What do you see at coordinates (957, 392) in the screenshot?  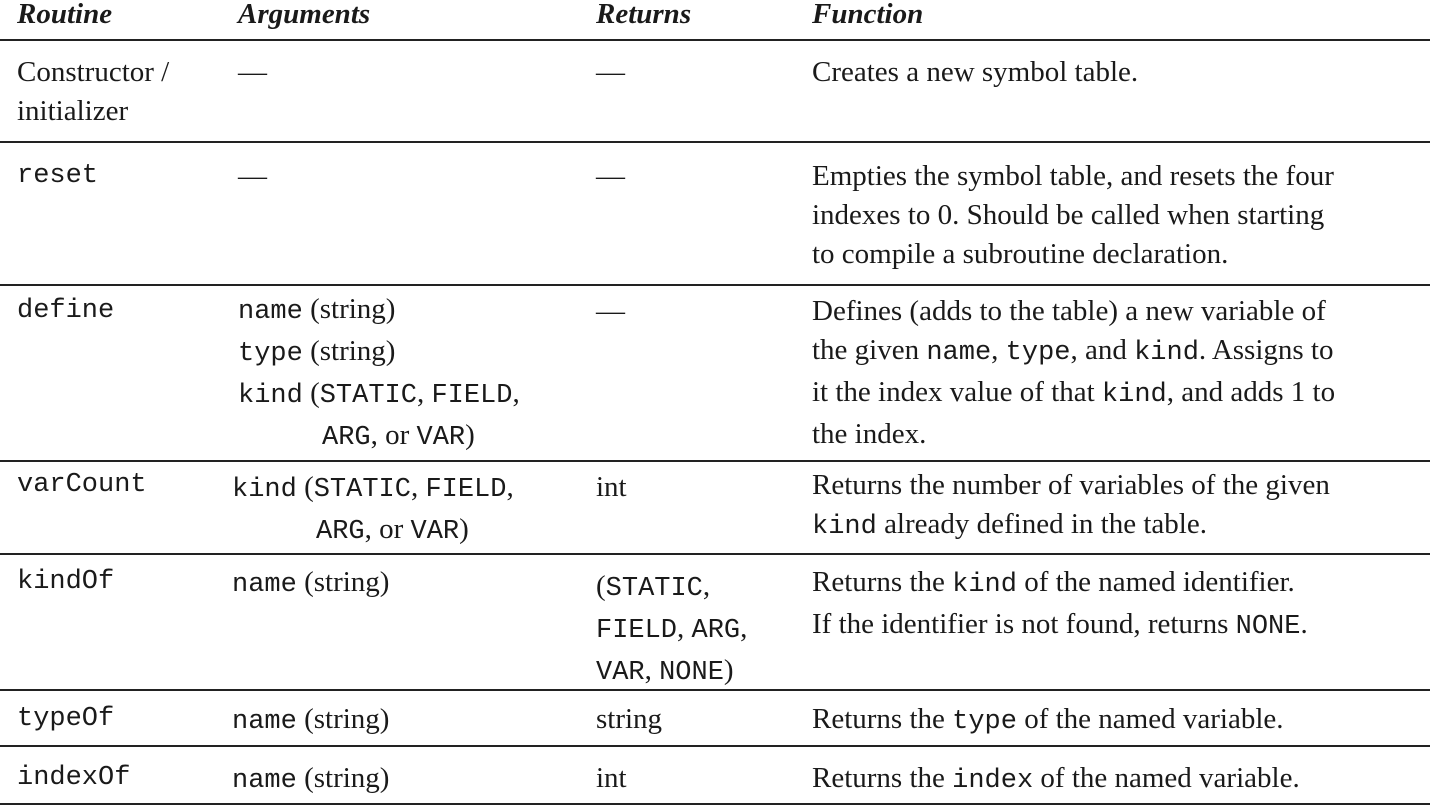 I see `text: it the index value of that` at bounding box center [957, 392].